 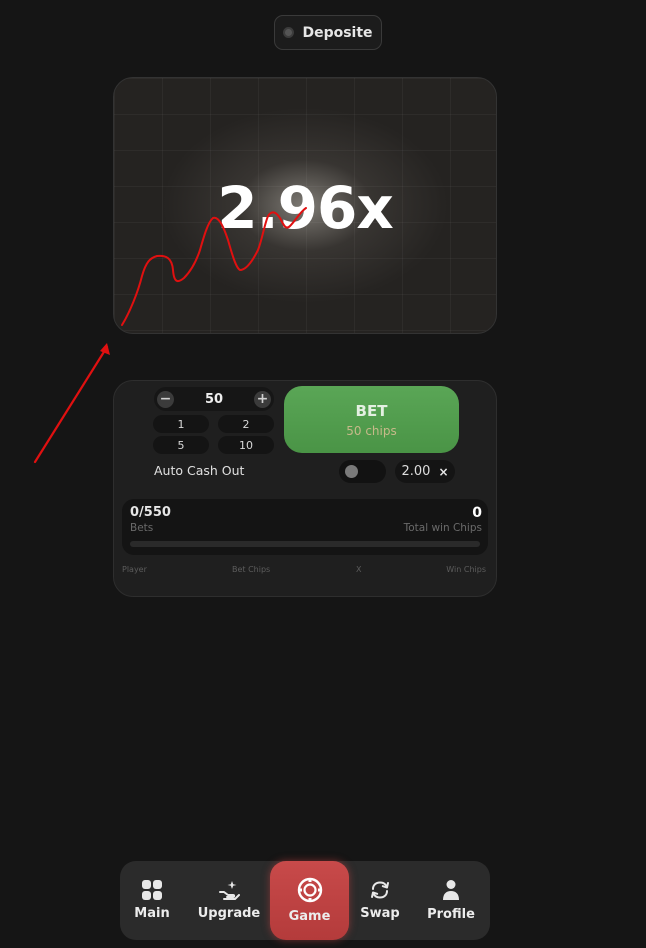 I want to click on bet-amount-stepper: − 50 +, so click(x=214, y=399).